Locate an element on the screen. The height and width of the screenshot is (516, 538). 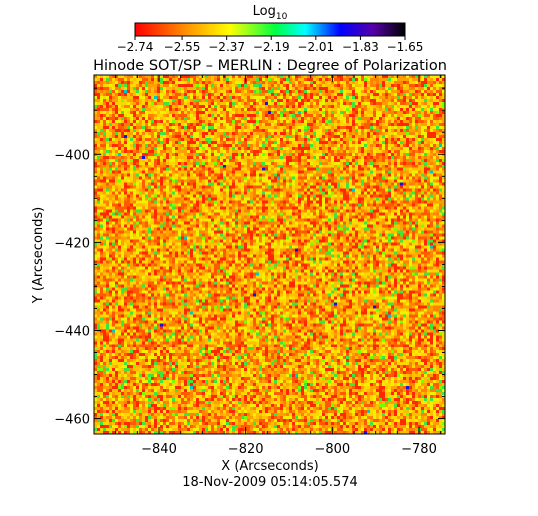
colorbar-tick-label: −2.74 is located at coordinates (135, 47).